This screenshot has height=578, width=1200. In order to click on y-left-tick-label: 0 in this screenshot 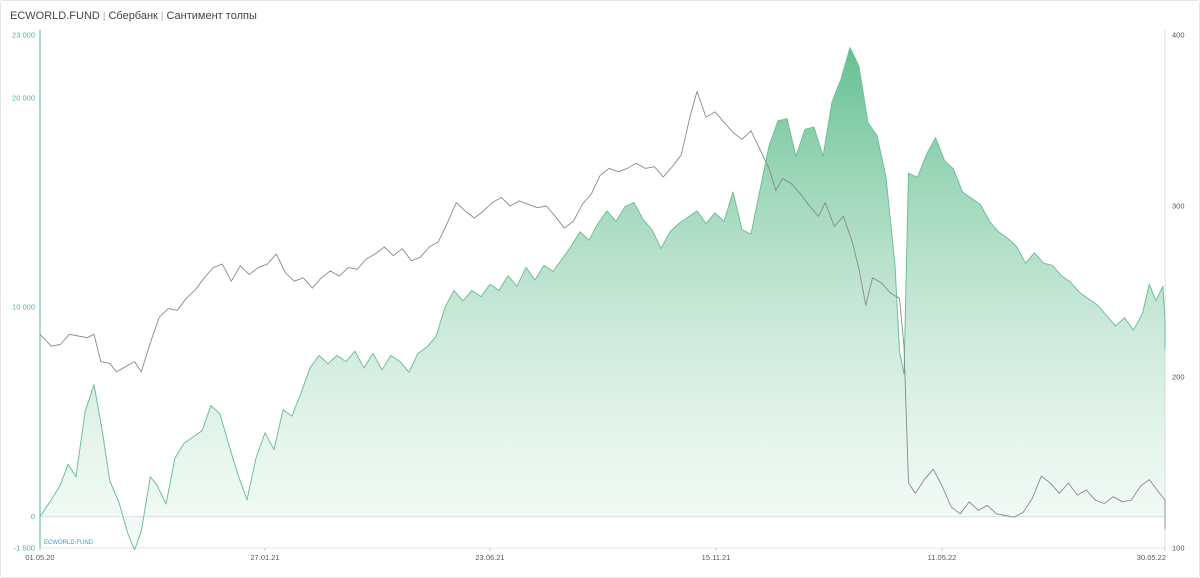, I will do `click(33, 516)`.